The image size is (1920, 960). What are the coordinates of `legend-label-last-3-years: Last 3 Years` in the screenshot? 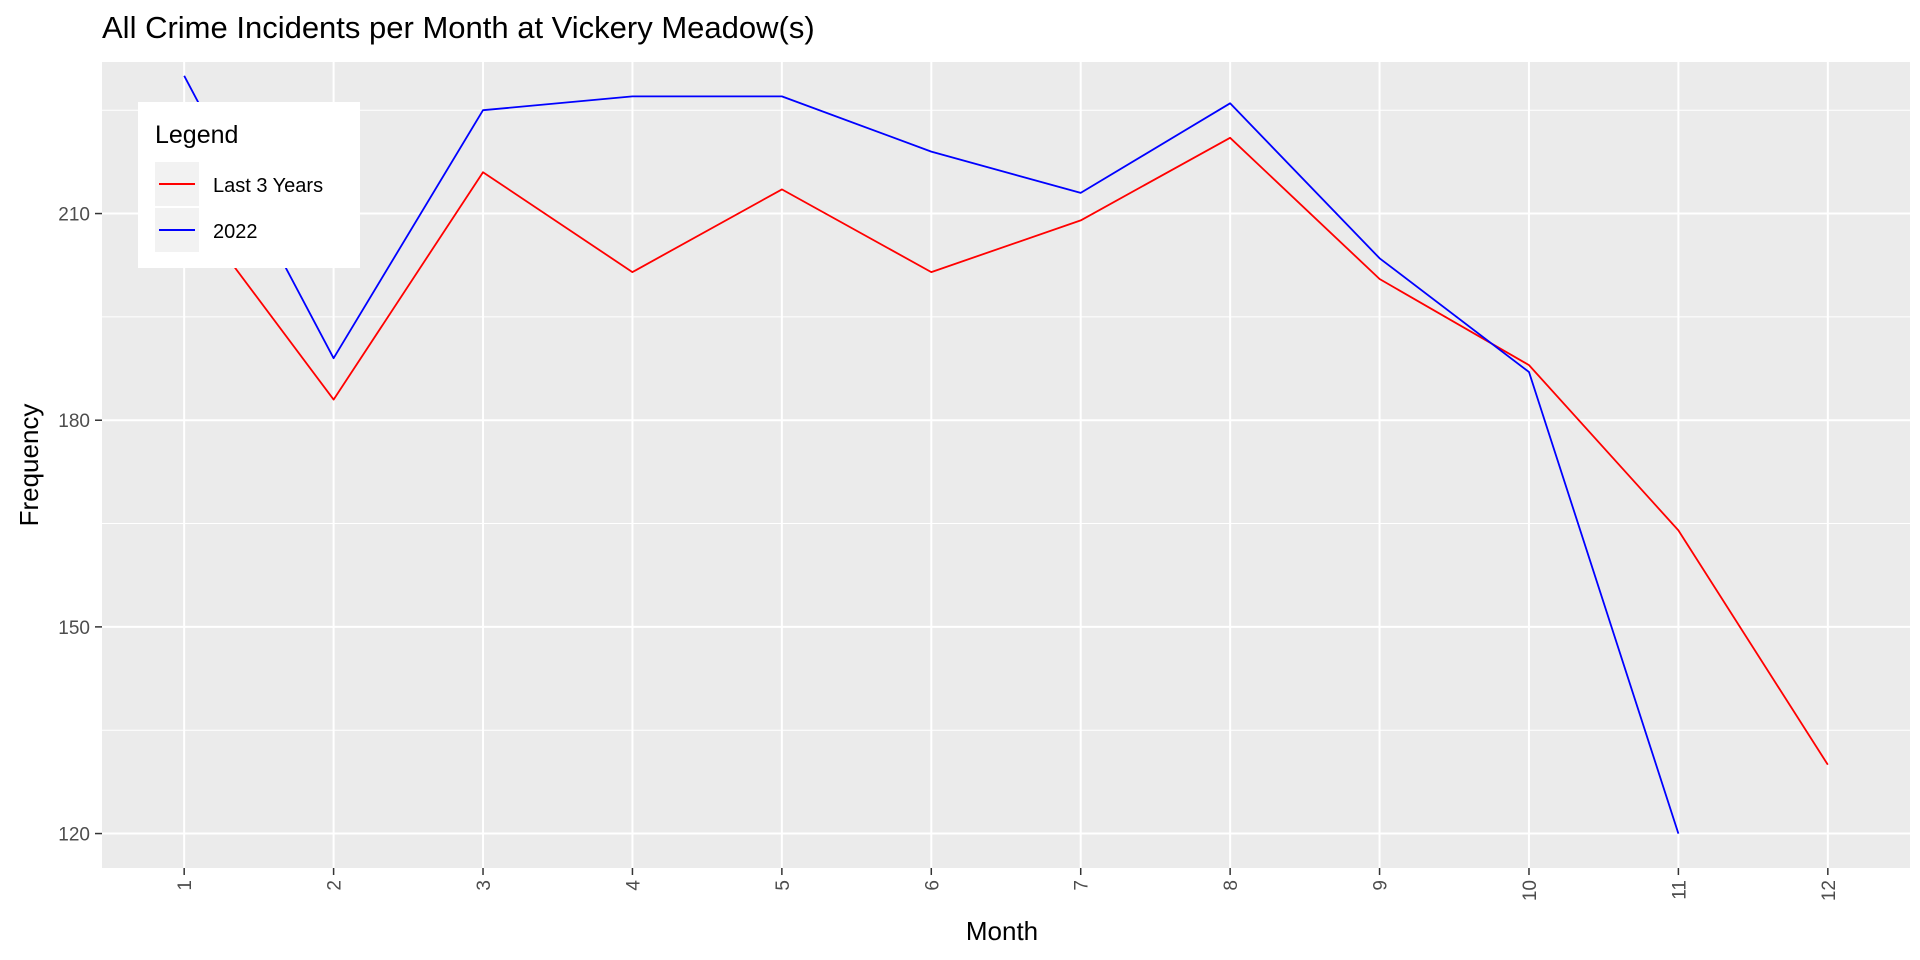 It's located at (268, 186).